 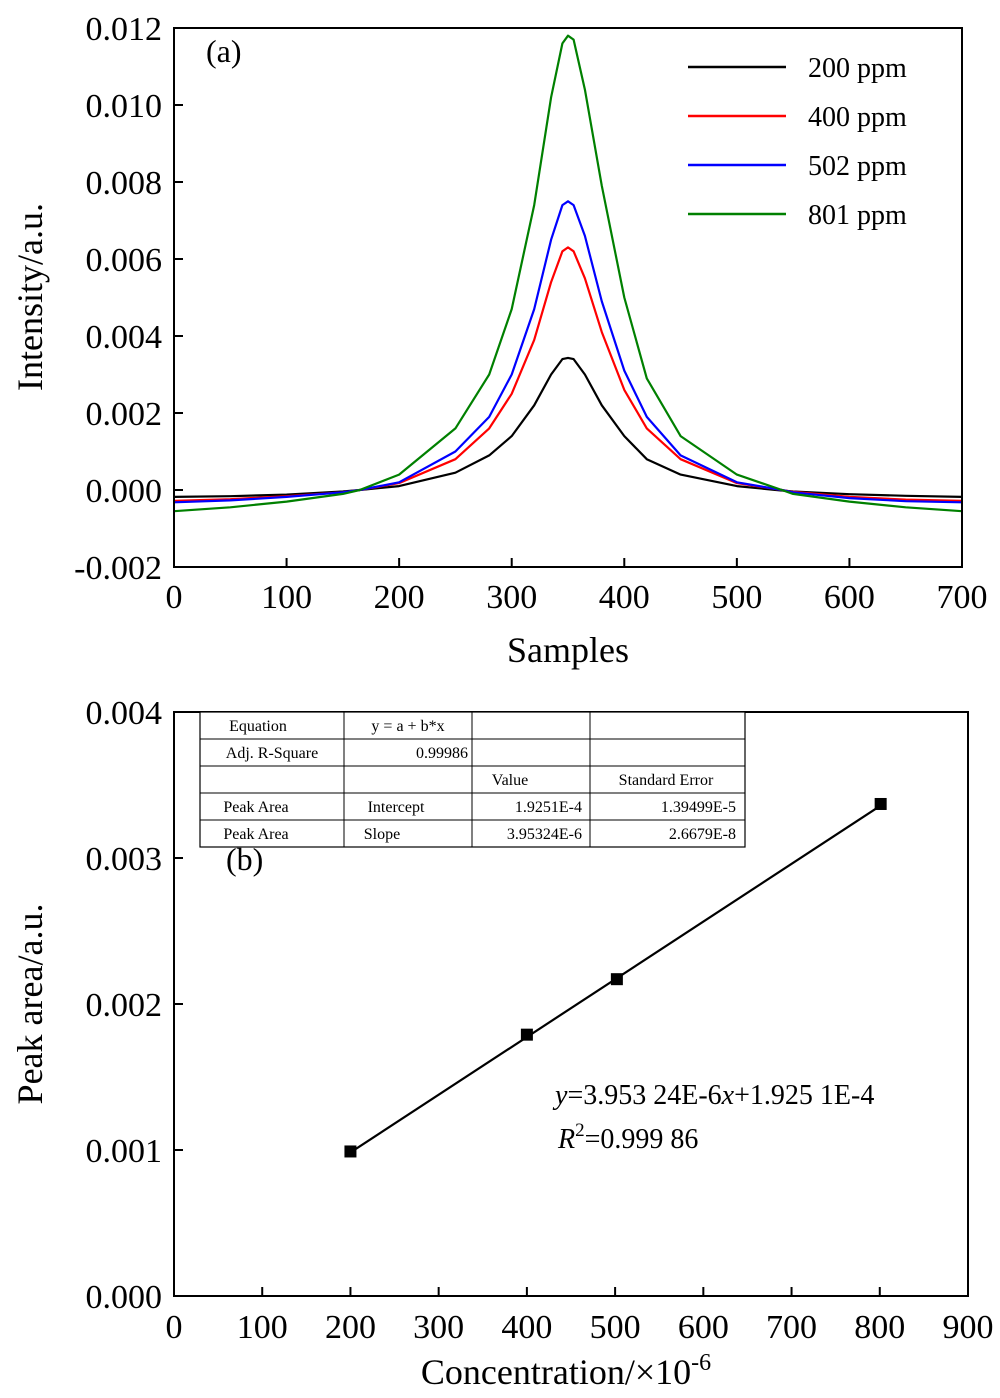 I want to click on chart-b-marks, so click(x=615, y=977).